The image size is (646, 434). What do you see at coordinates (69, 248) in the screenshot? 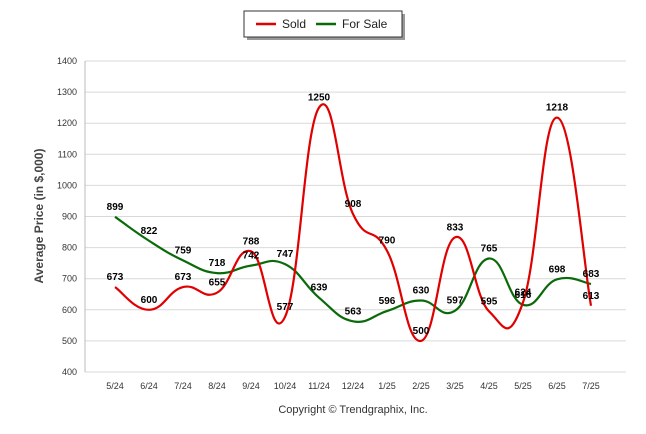
I see `y-tick-label: 800` at bounding box center [69, 248].